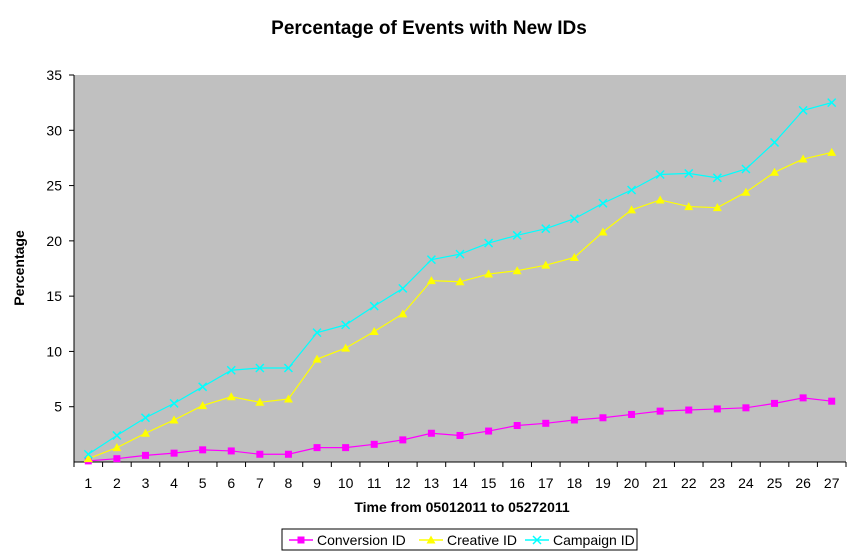 The height and width of the screenshot is (552, 858). What do you see at coordinates (546, 483) in the screenshot?
I see `x-tick-label: 17` at bounding box center [546, 483].